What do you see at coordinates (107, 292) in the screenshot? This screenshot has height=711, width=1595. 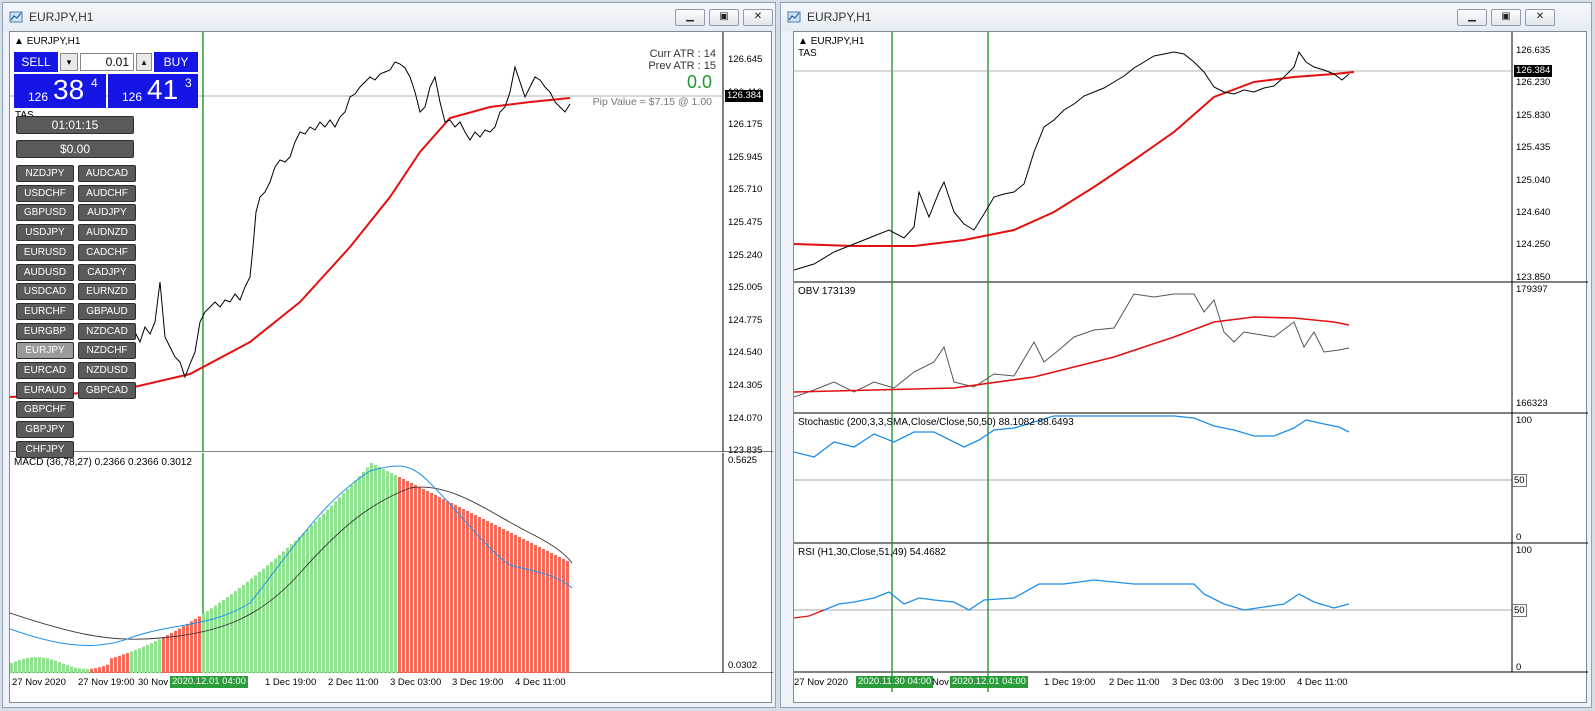 I see `symbol-button: EURNZD` at bounding box center [107, 292].